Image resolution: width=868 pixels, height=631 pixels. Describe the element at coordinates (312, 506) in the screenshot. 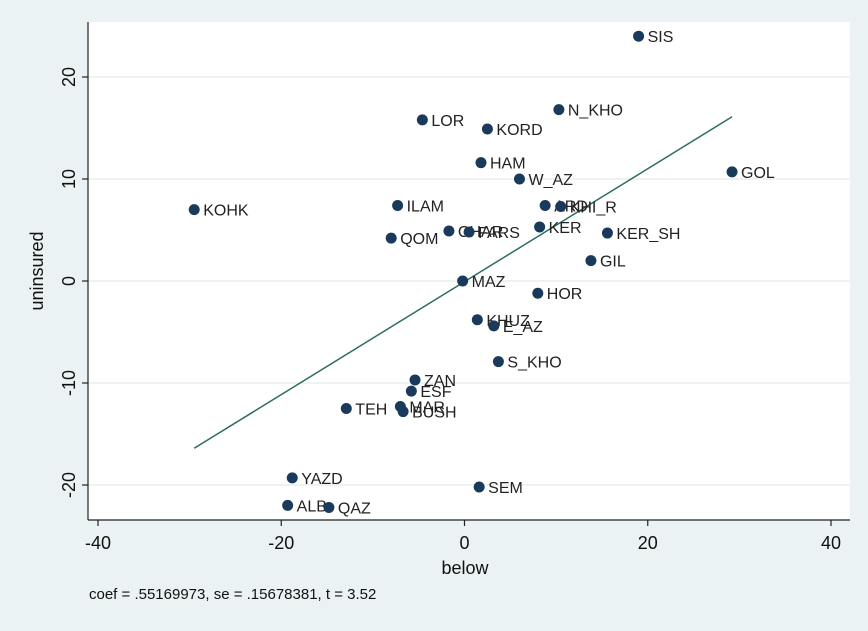

I see `point-label: ALB` at that location.